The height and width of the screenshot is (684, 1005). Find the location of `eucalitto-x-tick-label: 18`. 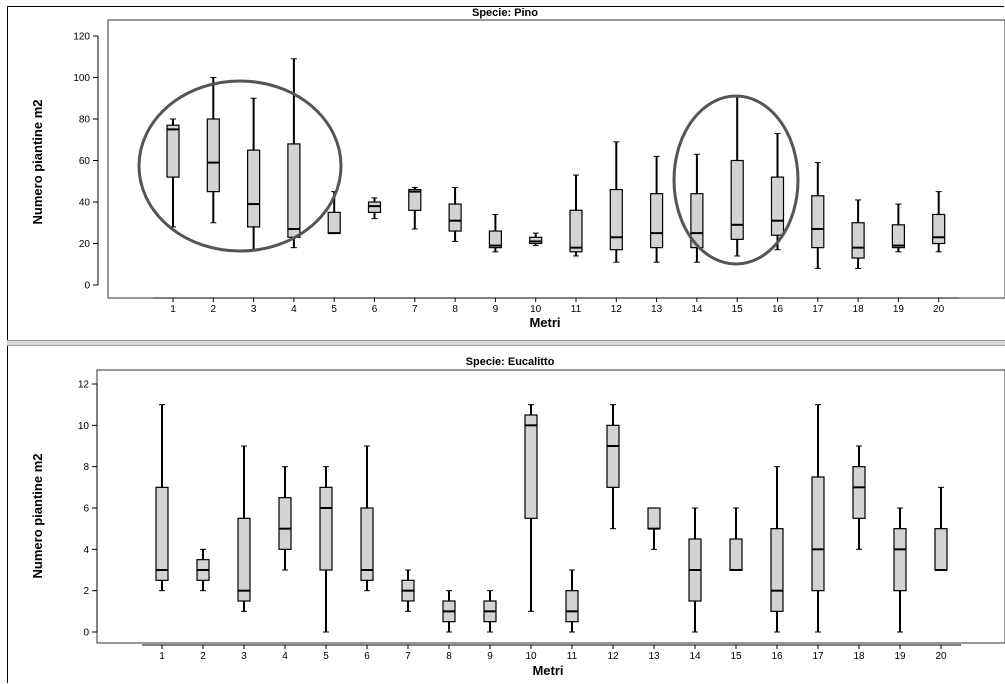

eucalitto-x-tick-label: 18 is located at coordinates (859, 656).